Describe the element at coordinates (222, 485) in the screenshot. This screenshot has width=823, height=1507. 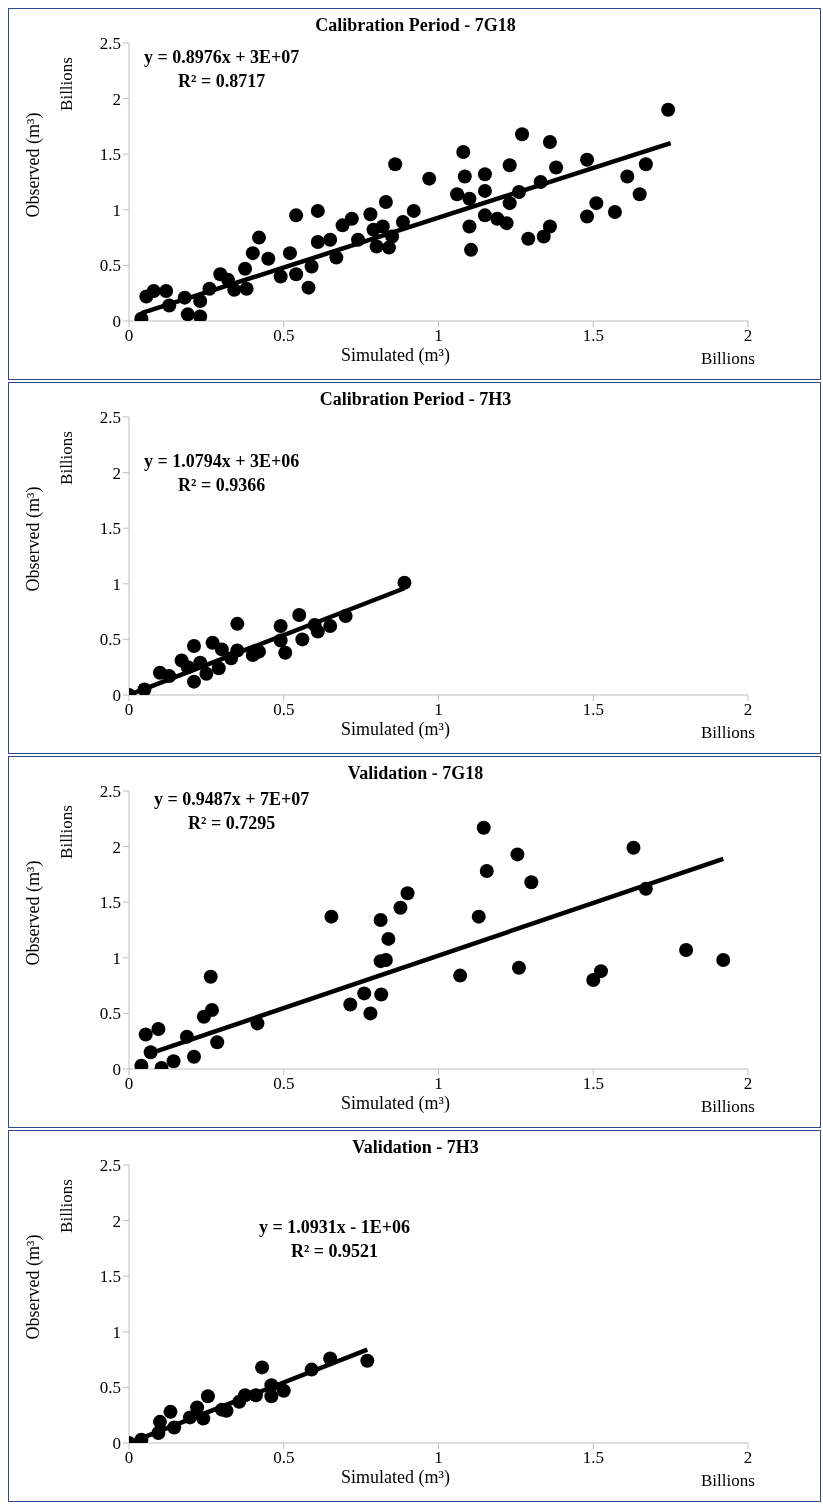
I see `annotation: R² = 0.9366` at that location.